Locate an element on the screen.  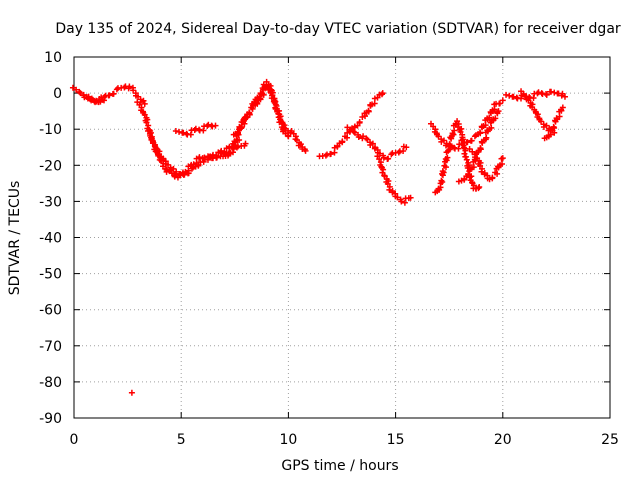
x-tick-label: 25 is located at coordinates (610, 440).